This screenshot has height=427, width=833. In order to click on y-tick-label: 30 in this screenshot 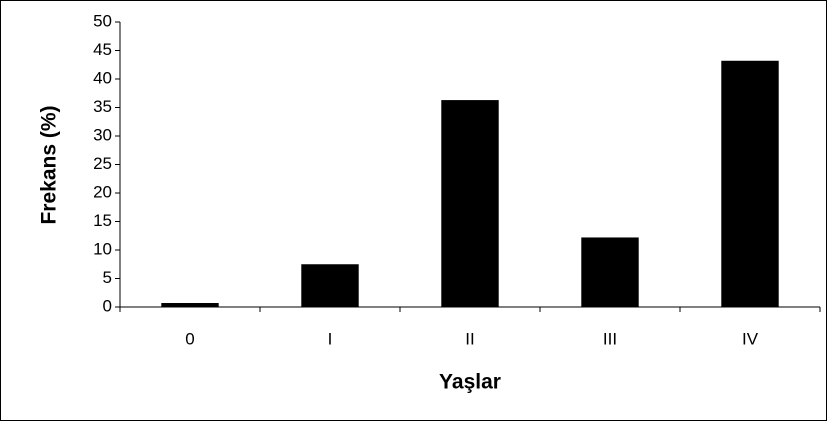, I will do `click(102, 134)`.